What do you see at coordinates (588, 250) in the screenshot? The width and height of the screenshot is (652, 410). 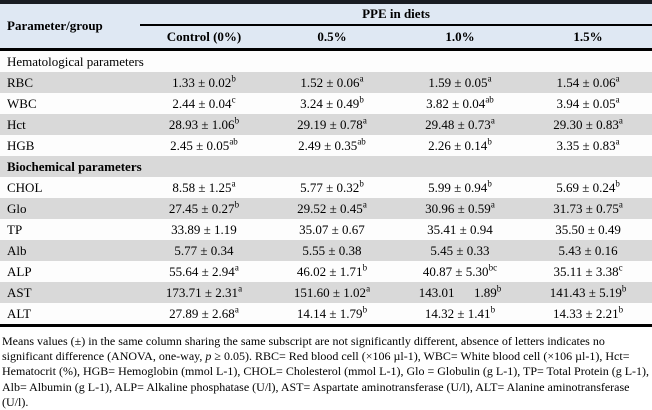 I see `mean-sd-value: 5.43 ± 0.16` at bounding box center [588, 250].